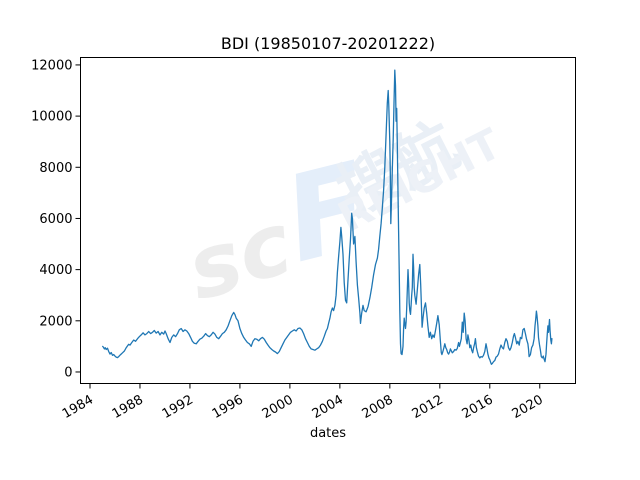 The height and width of the screenshot is (480, 640). What do you see at coordinates (278, 407) in the screenshot?
I see `x-tick-label: 2000` at bounding box center [278, 407].